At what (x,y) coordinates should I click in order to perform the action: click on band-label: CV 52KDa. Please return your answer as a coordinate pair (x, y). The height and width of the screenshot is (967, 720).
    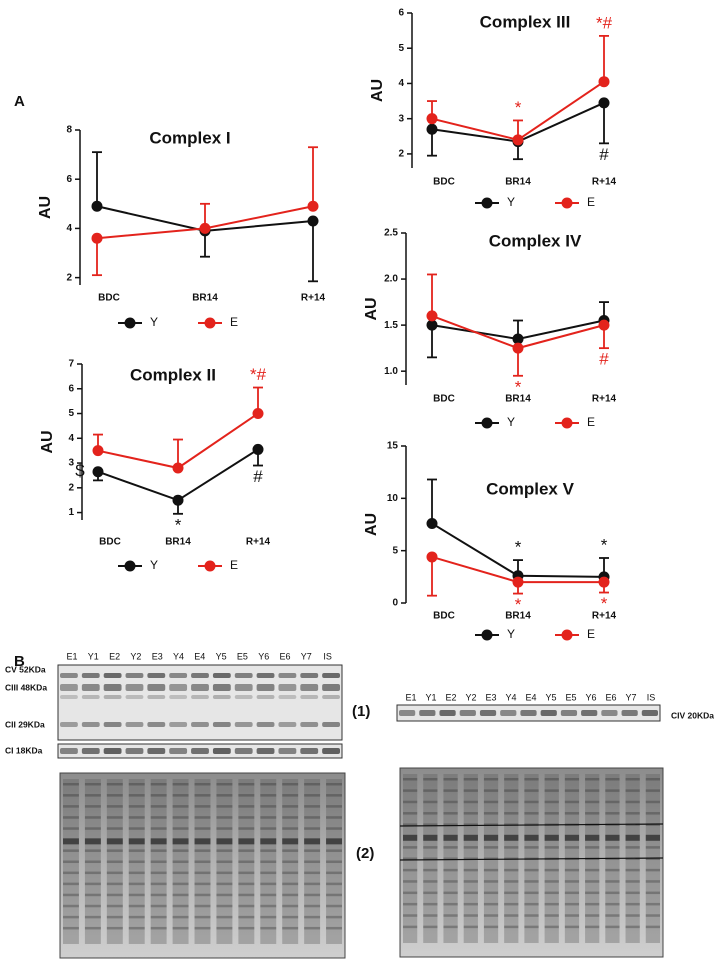
    Looking at the image, I should click on (25, 669).